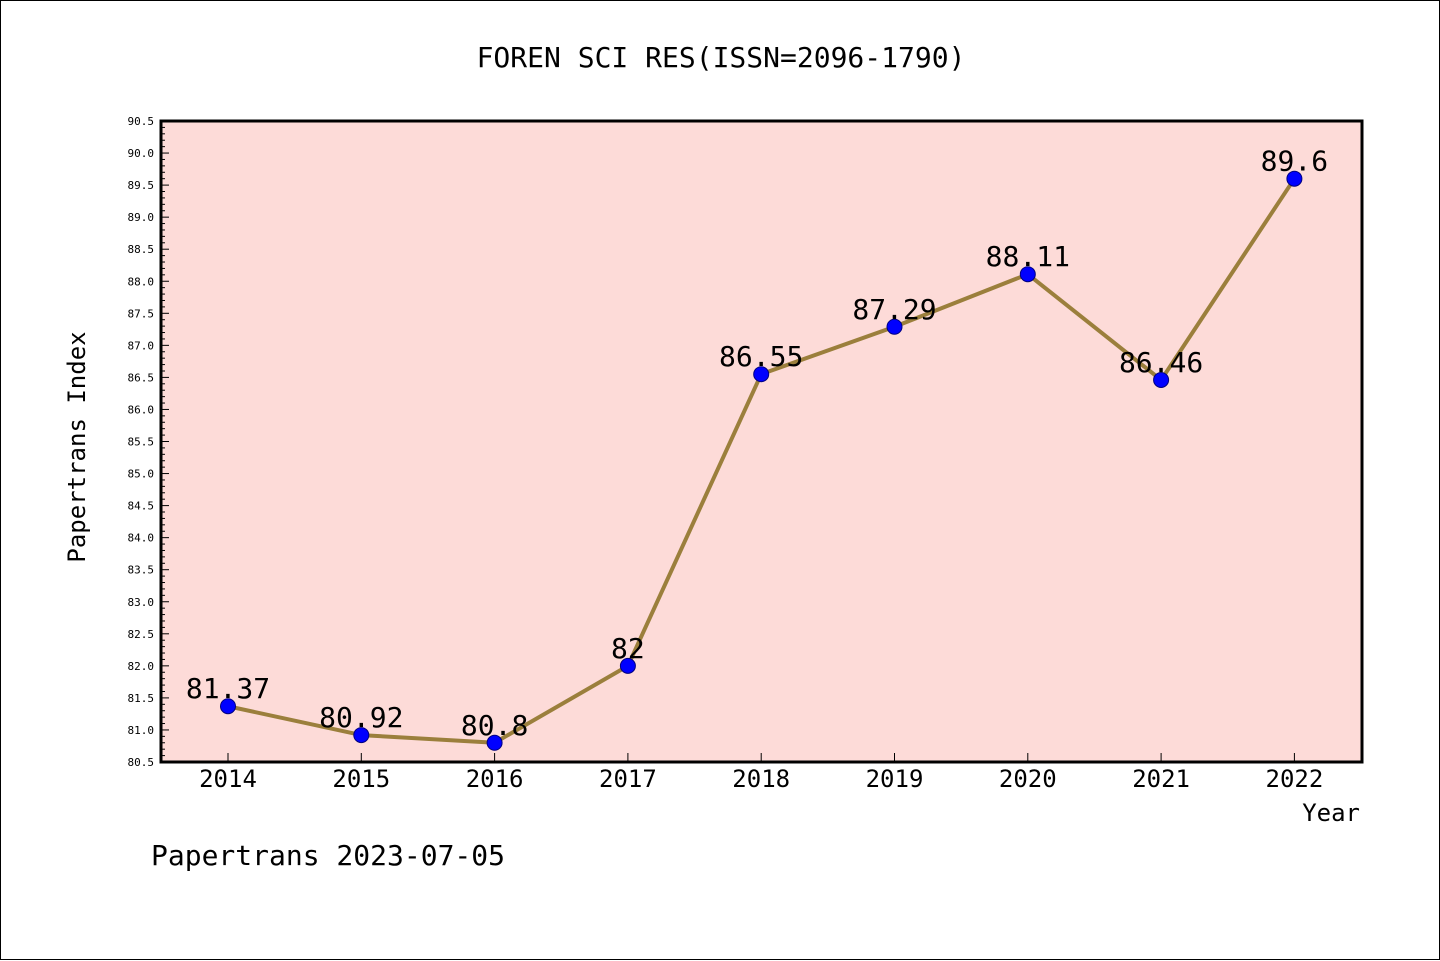  What do you see at coordinates (628, 779) in the screenshot?
I see `x-tick-label: 2017` at bounding box center [628, 779].